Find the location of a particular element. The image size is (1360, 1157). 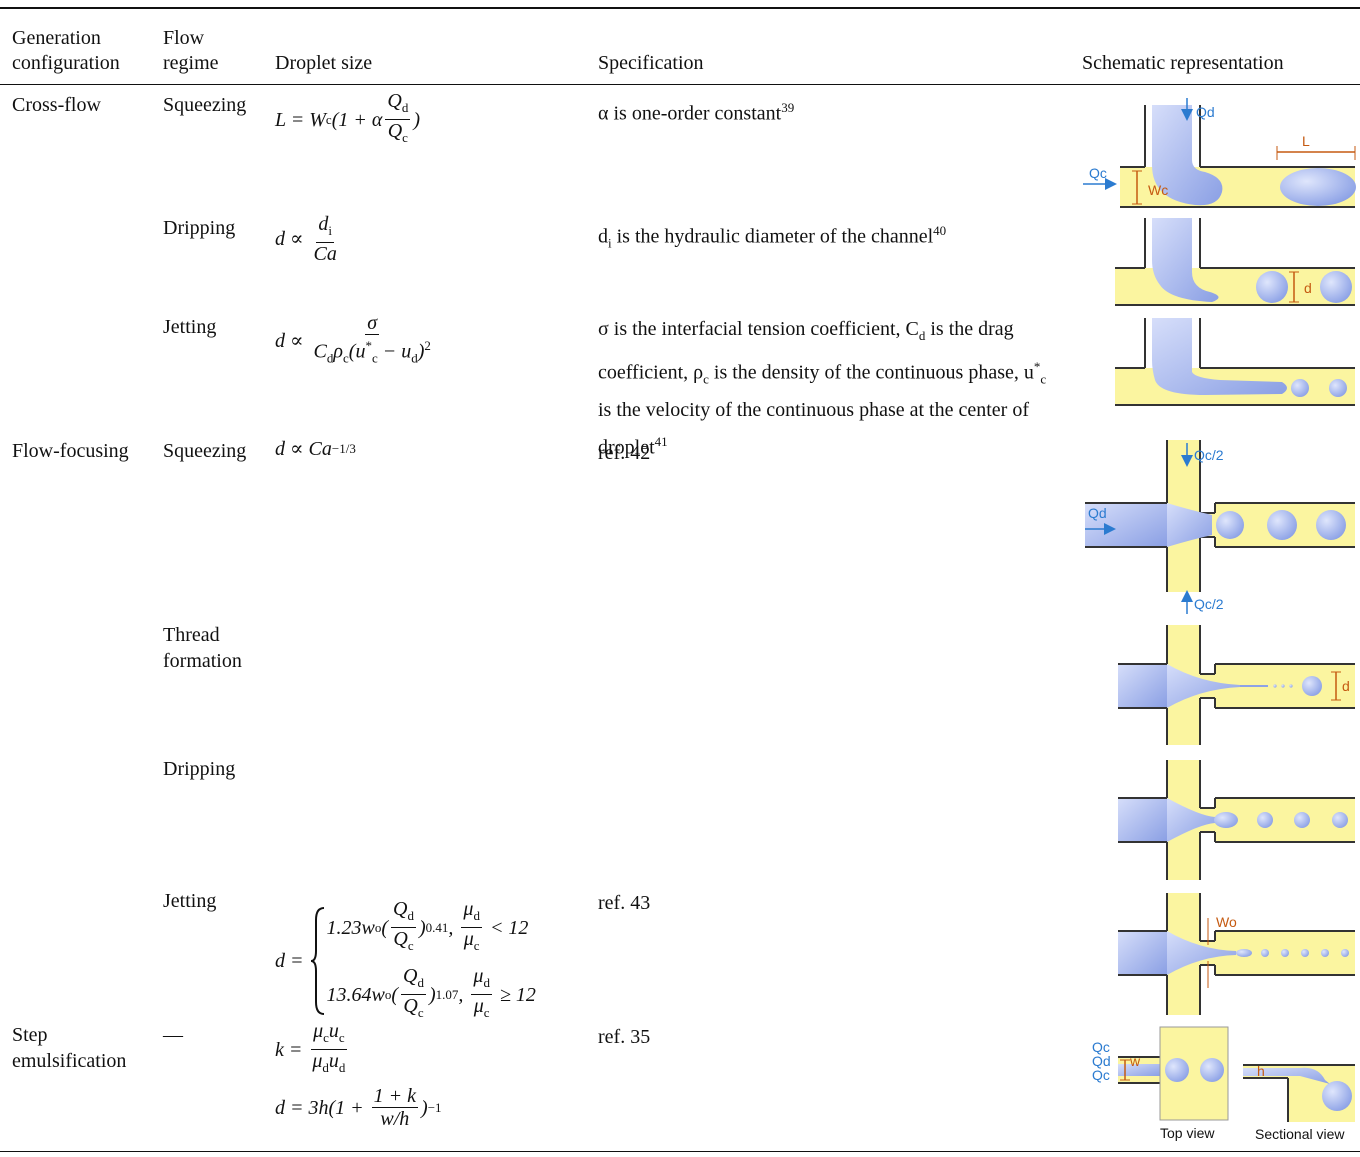

formula: d ∝ σ Cdρc(u*c − ud)2 is located at coordinates (432, 341).